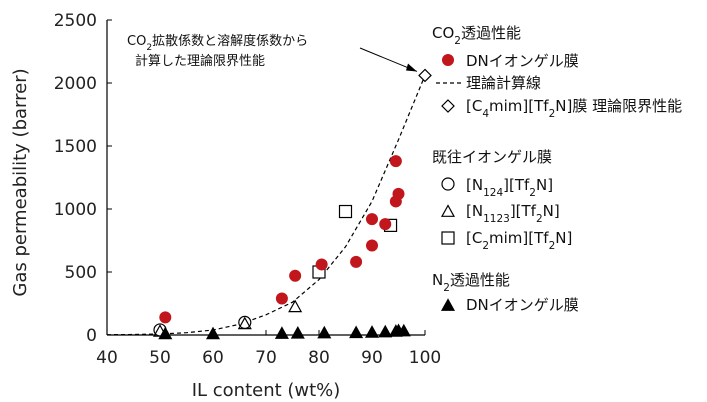 Image resolution: width=707 pixels, height=402 pixels. I want to click on y-tick-label: 0, so click(91, 336).